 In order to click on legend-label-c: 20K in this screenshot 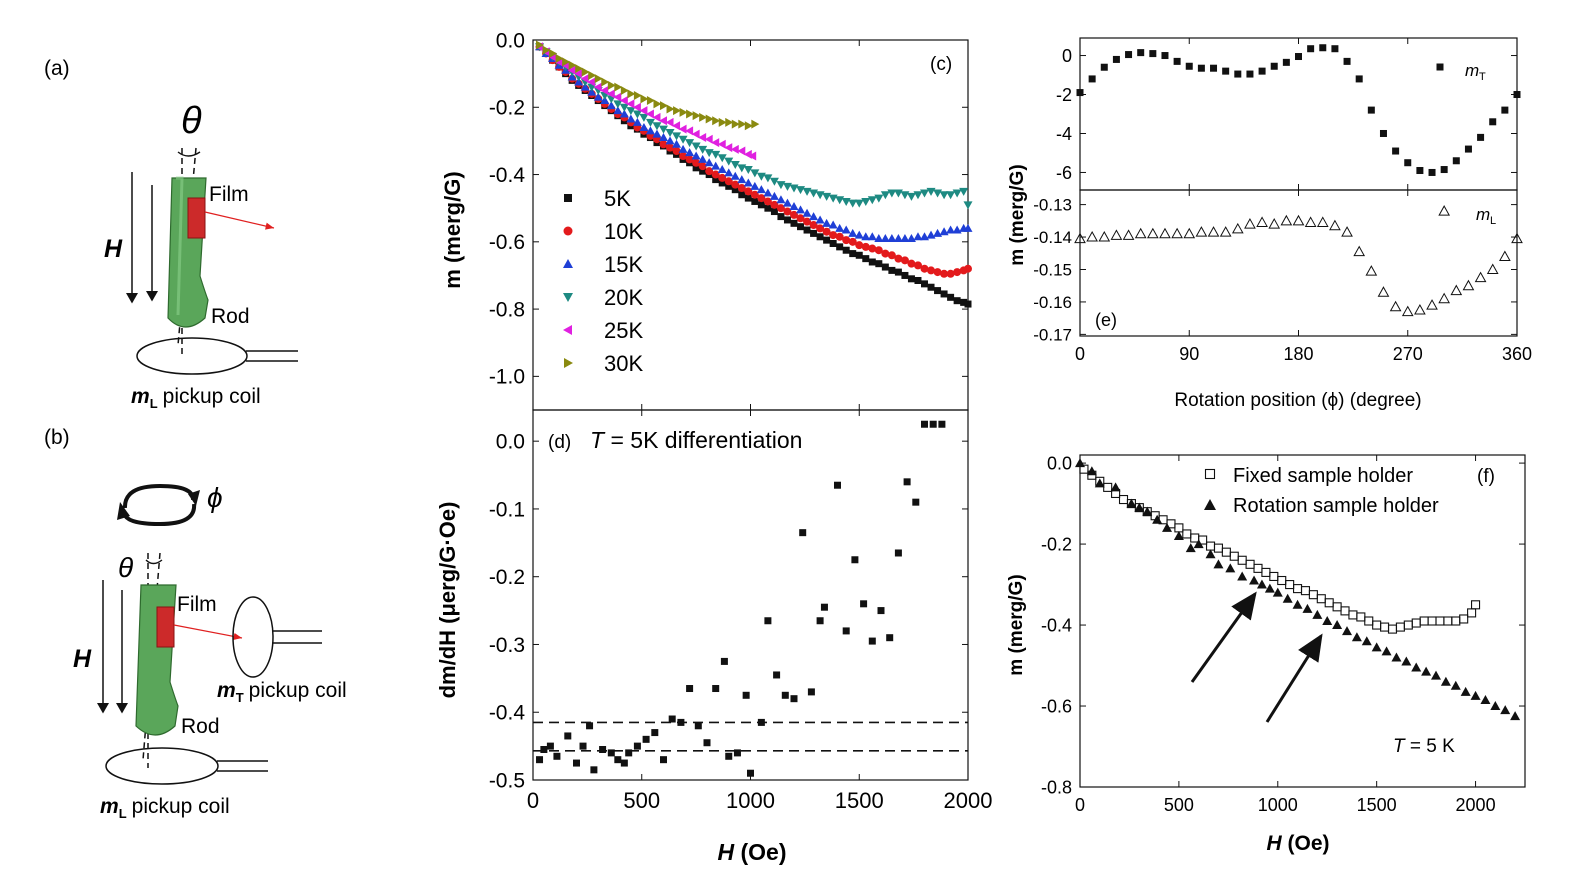, I will do `click(623, 297)`.